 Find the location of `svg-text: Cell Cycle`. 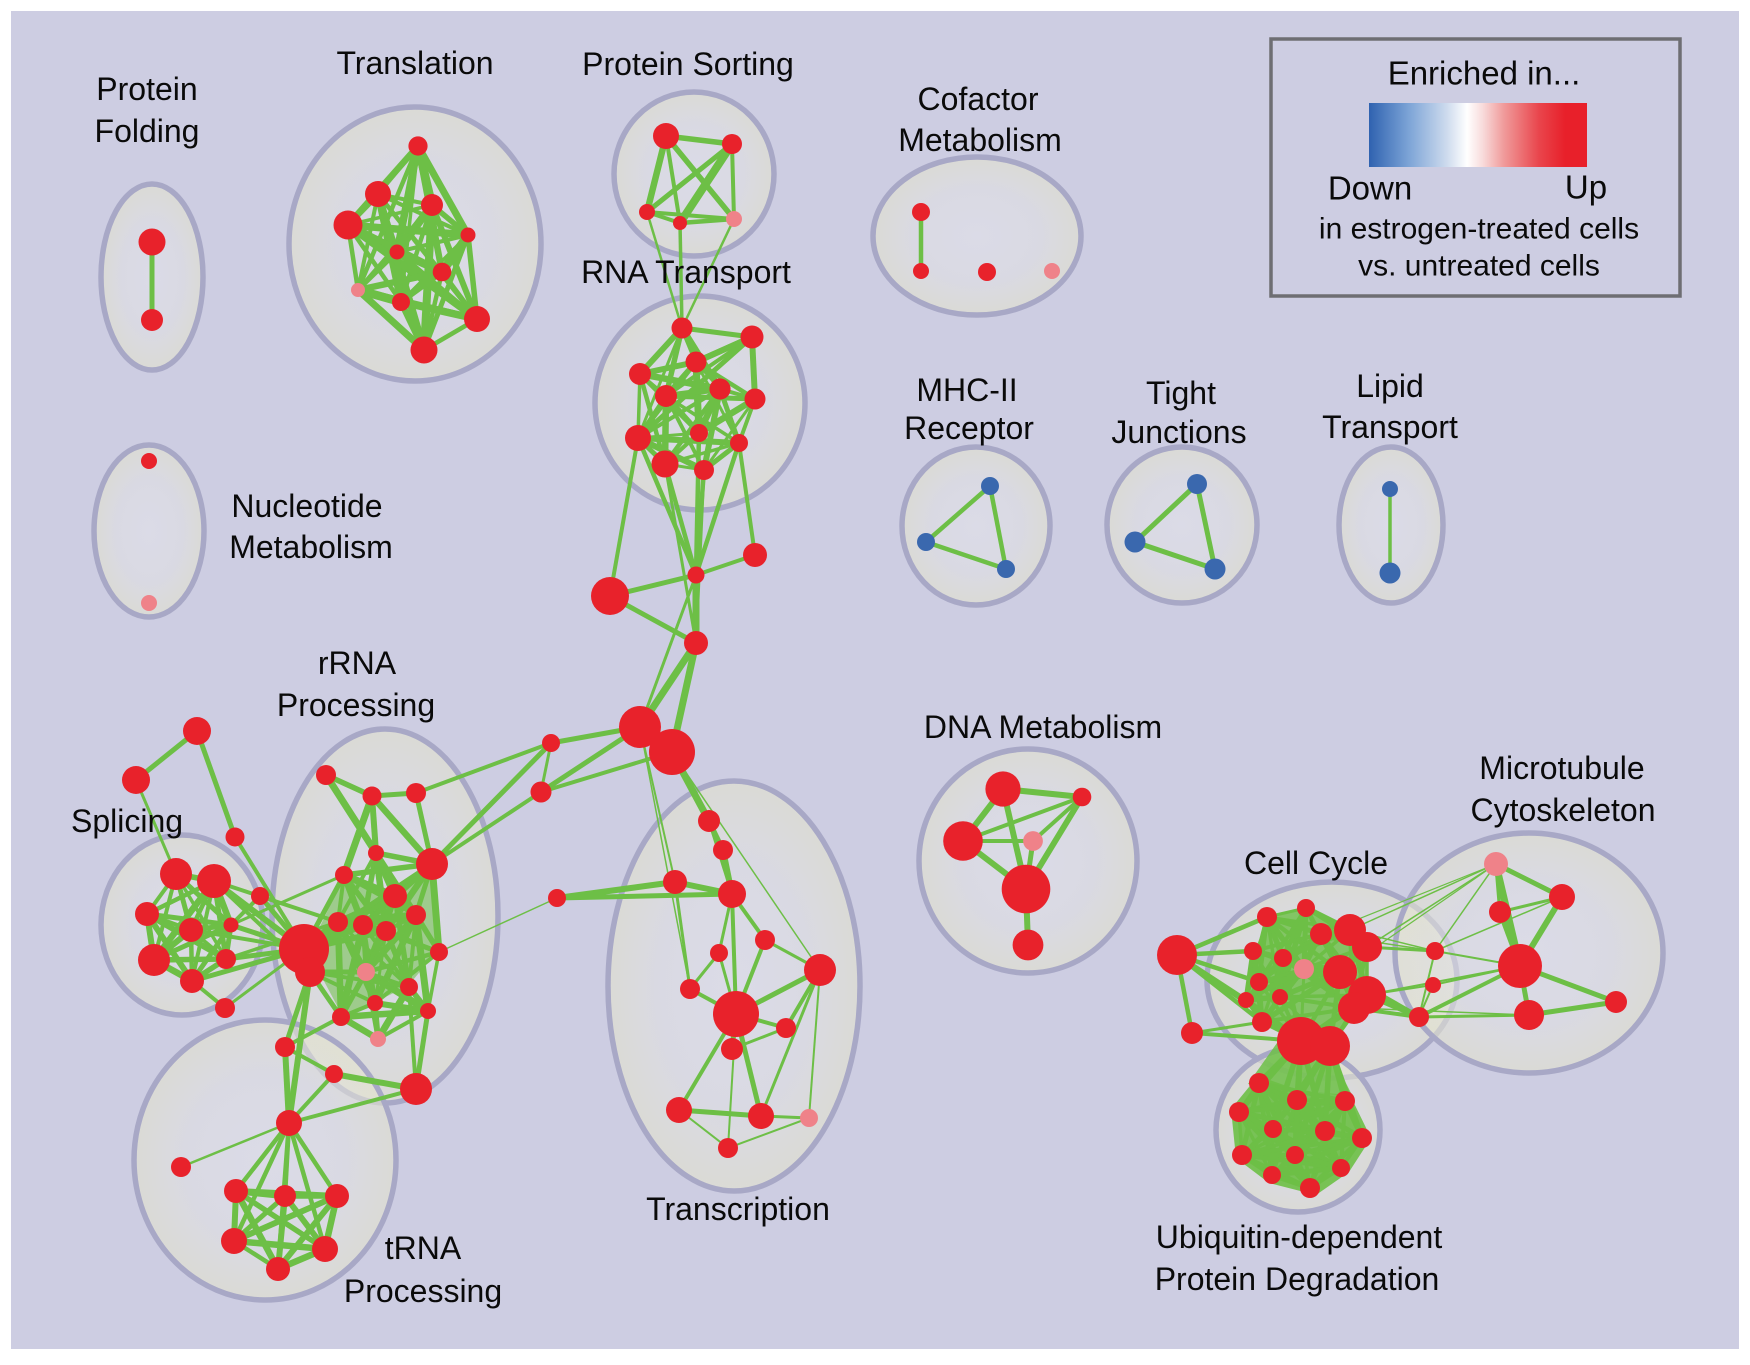

svg-text: Cell Cycle is located at coordinates (1316, 863).